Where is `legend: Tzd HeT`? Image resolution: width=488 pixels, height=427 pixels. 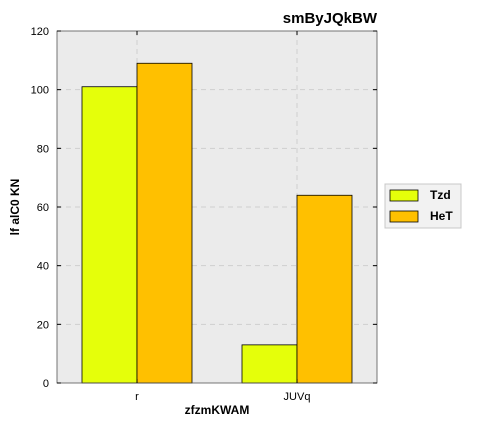
legend: Tzd HeT is located at coordinates (423, 206).